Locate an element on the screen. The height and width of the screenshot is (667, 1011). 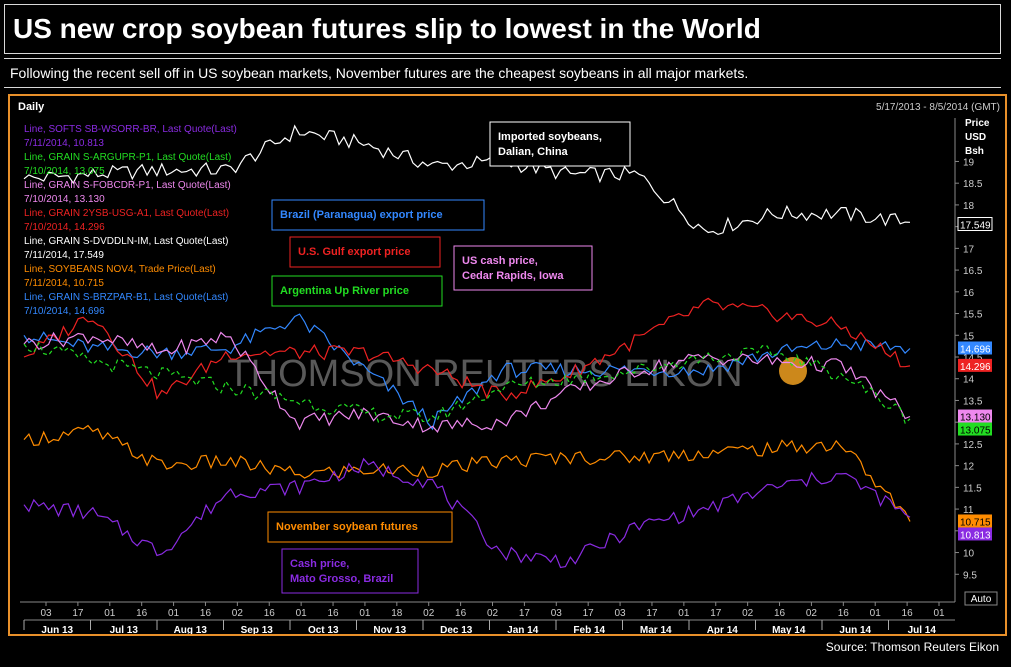
last-value-tag: 14.296 is located at coordinates (975, 367).